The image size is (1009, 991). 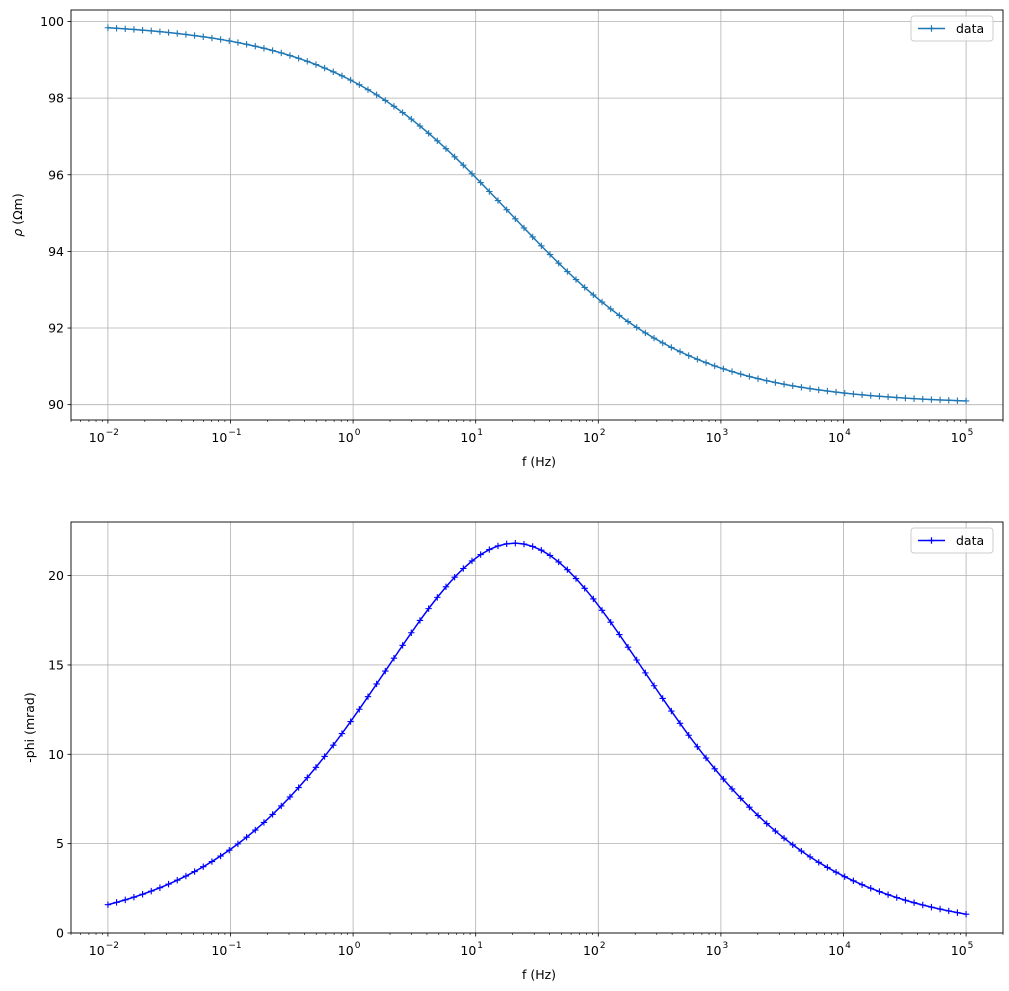 I want to click on y-tick-label: 100, so click(x=52, y=21).